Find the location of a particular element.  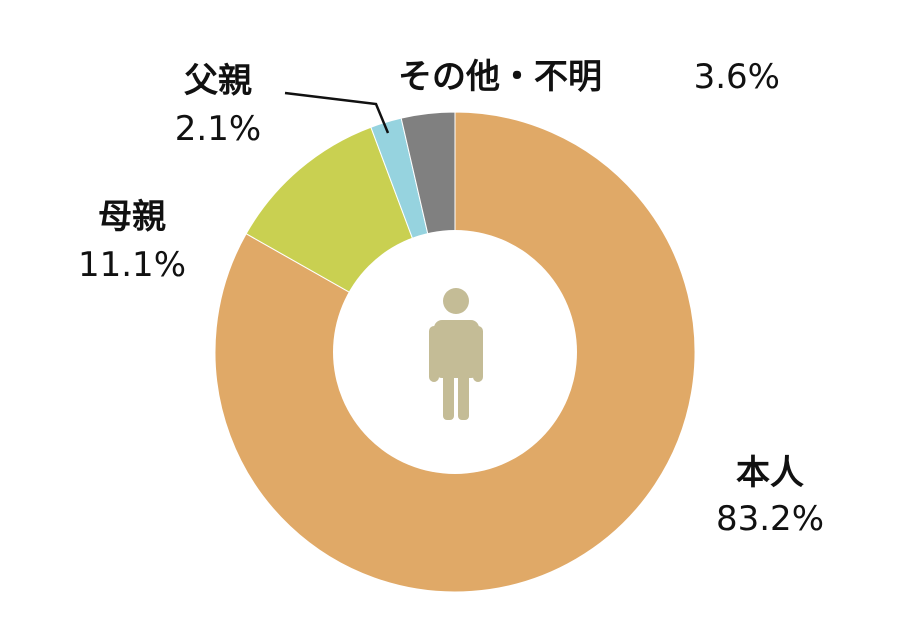

label-other-value: 3.6% is located at coordinates (737, 77).